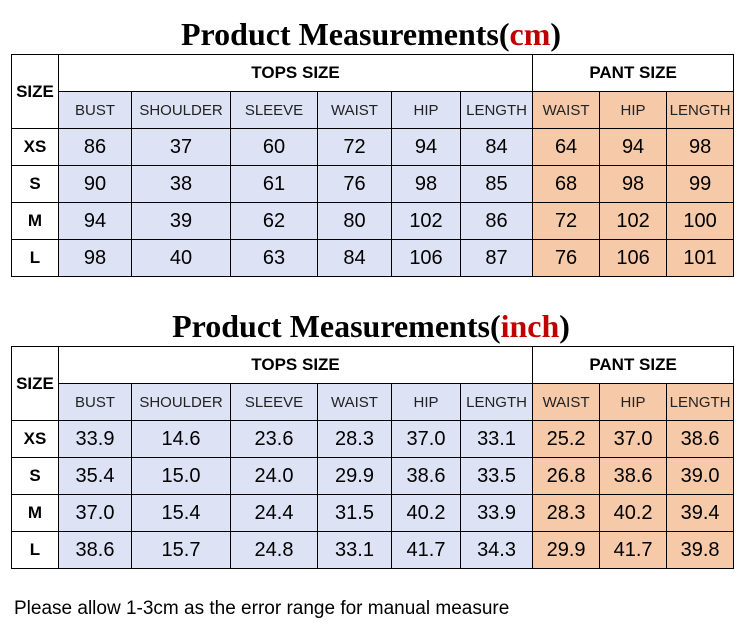  I want to click on table-cell: 99, so click(700, 184).